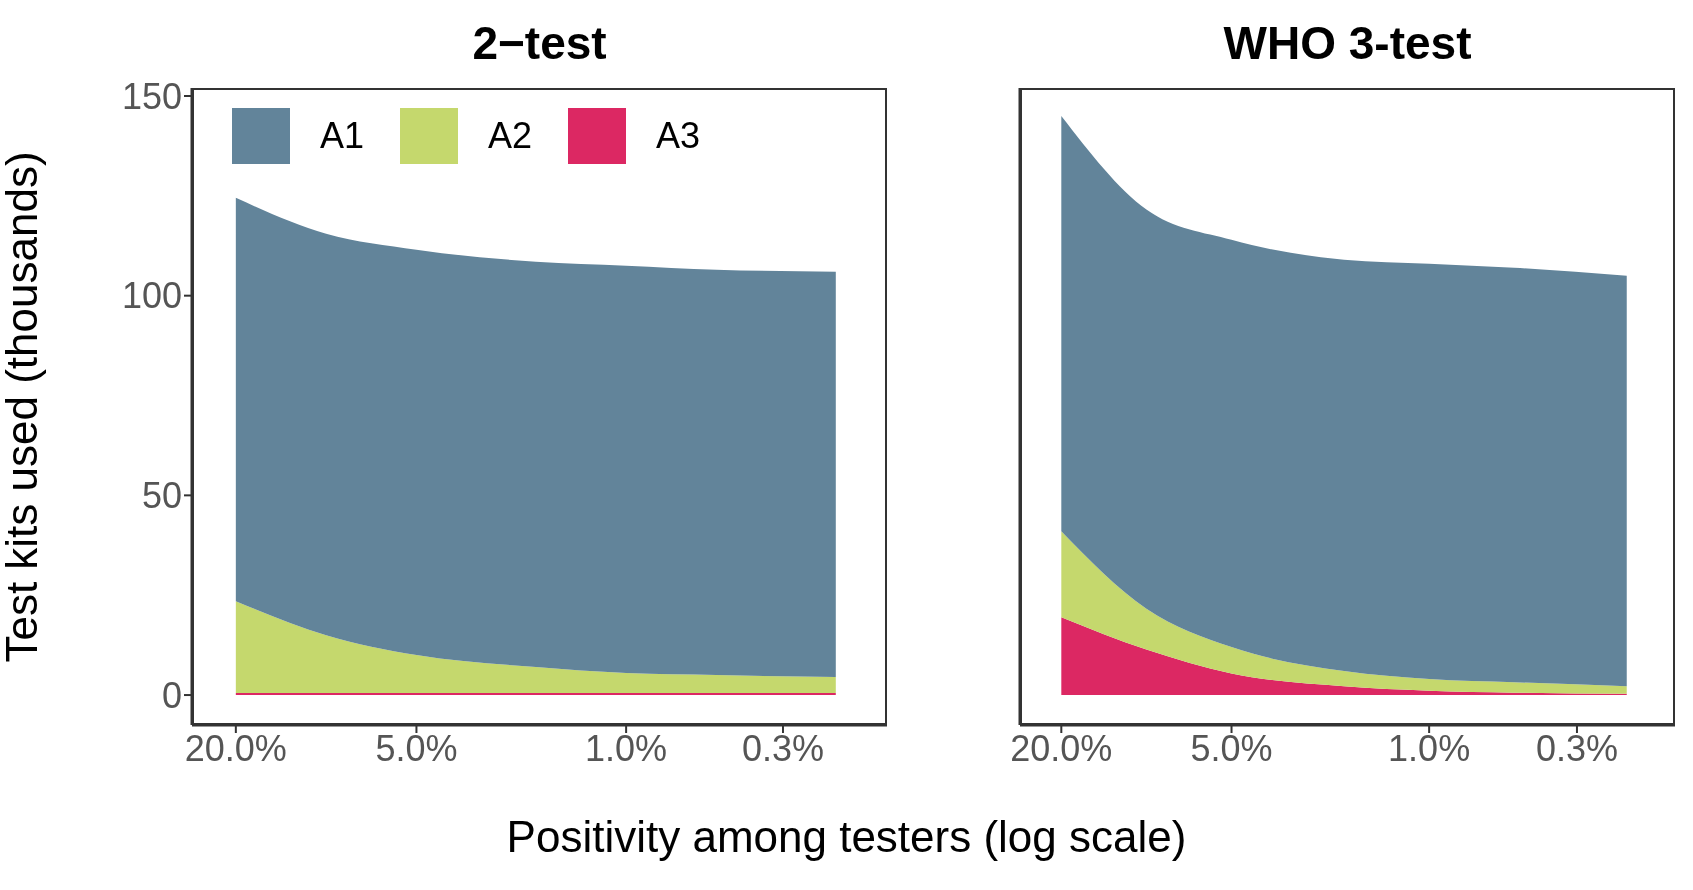 The width and height of the screenshot is (1693, 890). I want to click on y-tick-label: 150, so click(151, 96).